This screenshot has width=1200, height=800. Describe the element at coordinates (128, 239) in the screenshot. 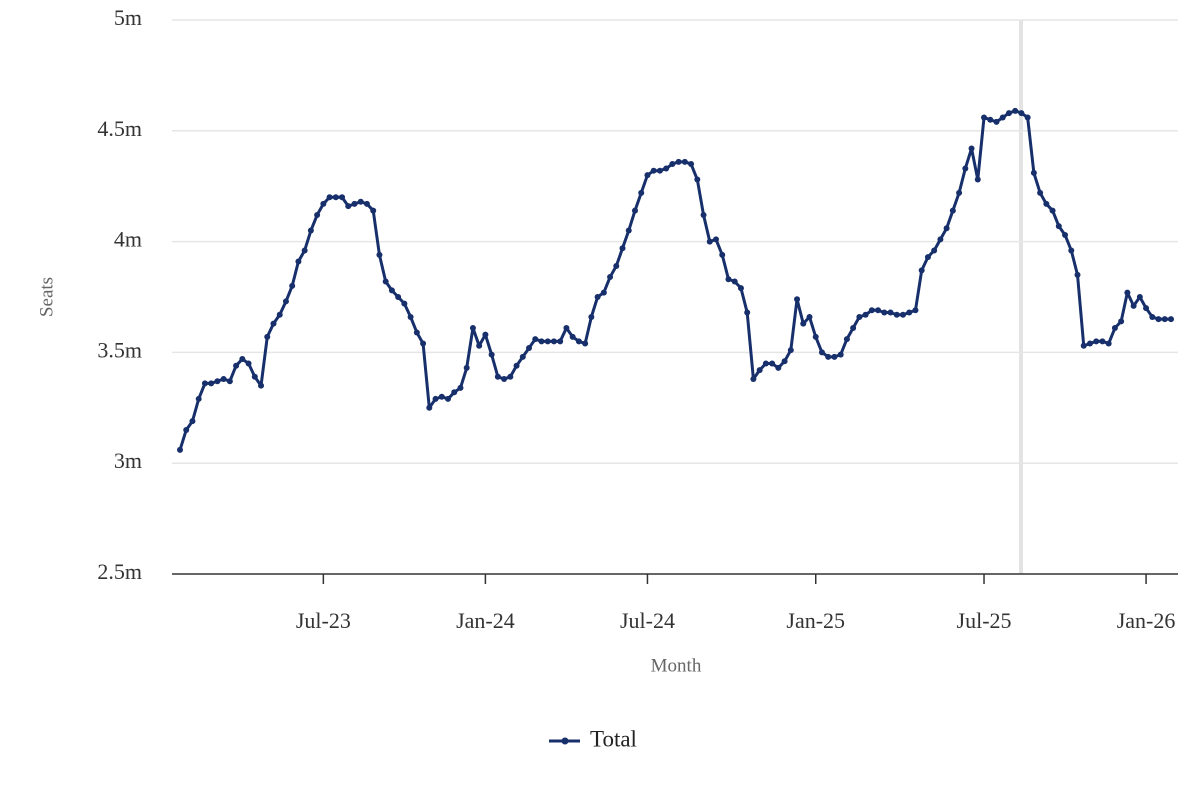

I see `y-tick-label: 4m` at that location.